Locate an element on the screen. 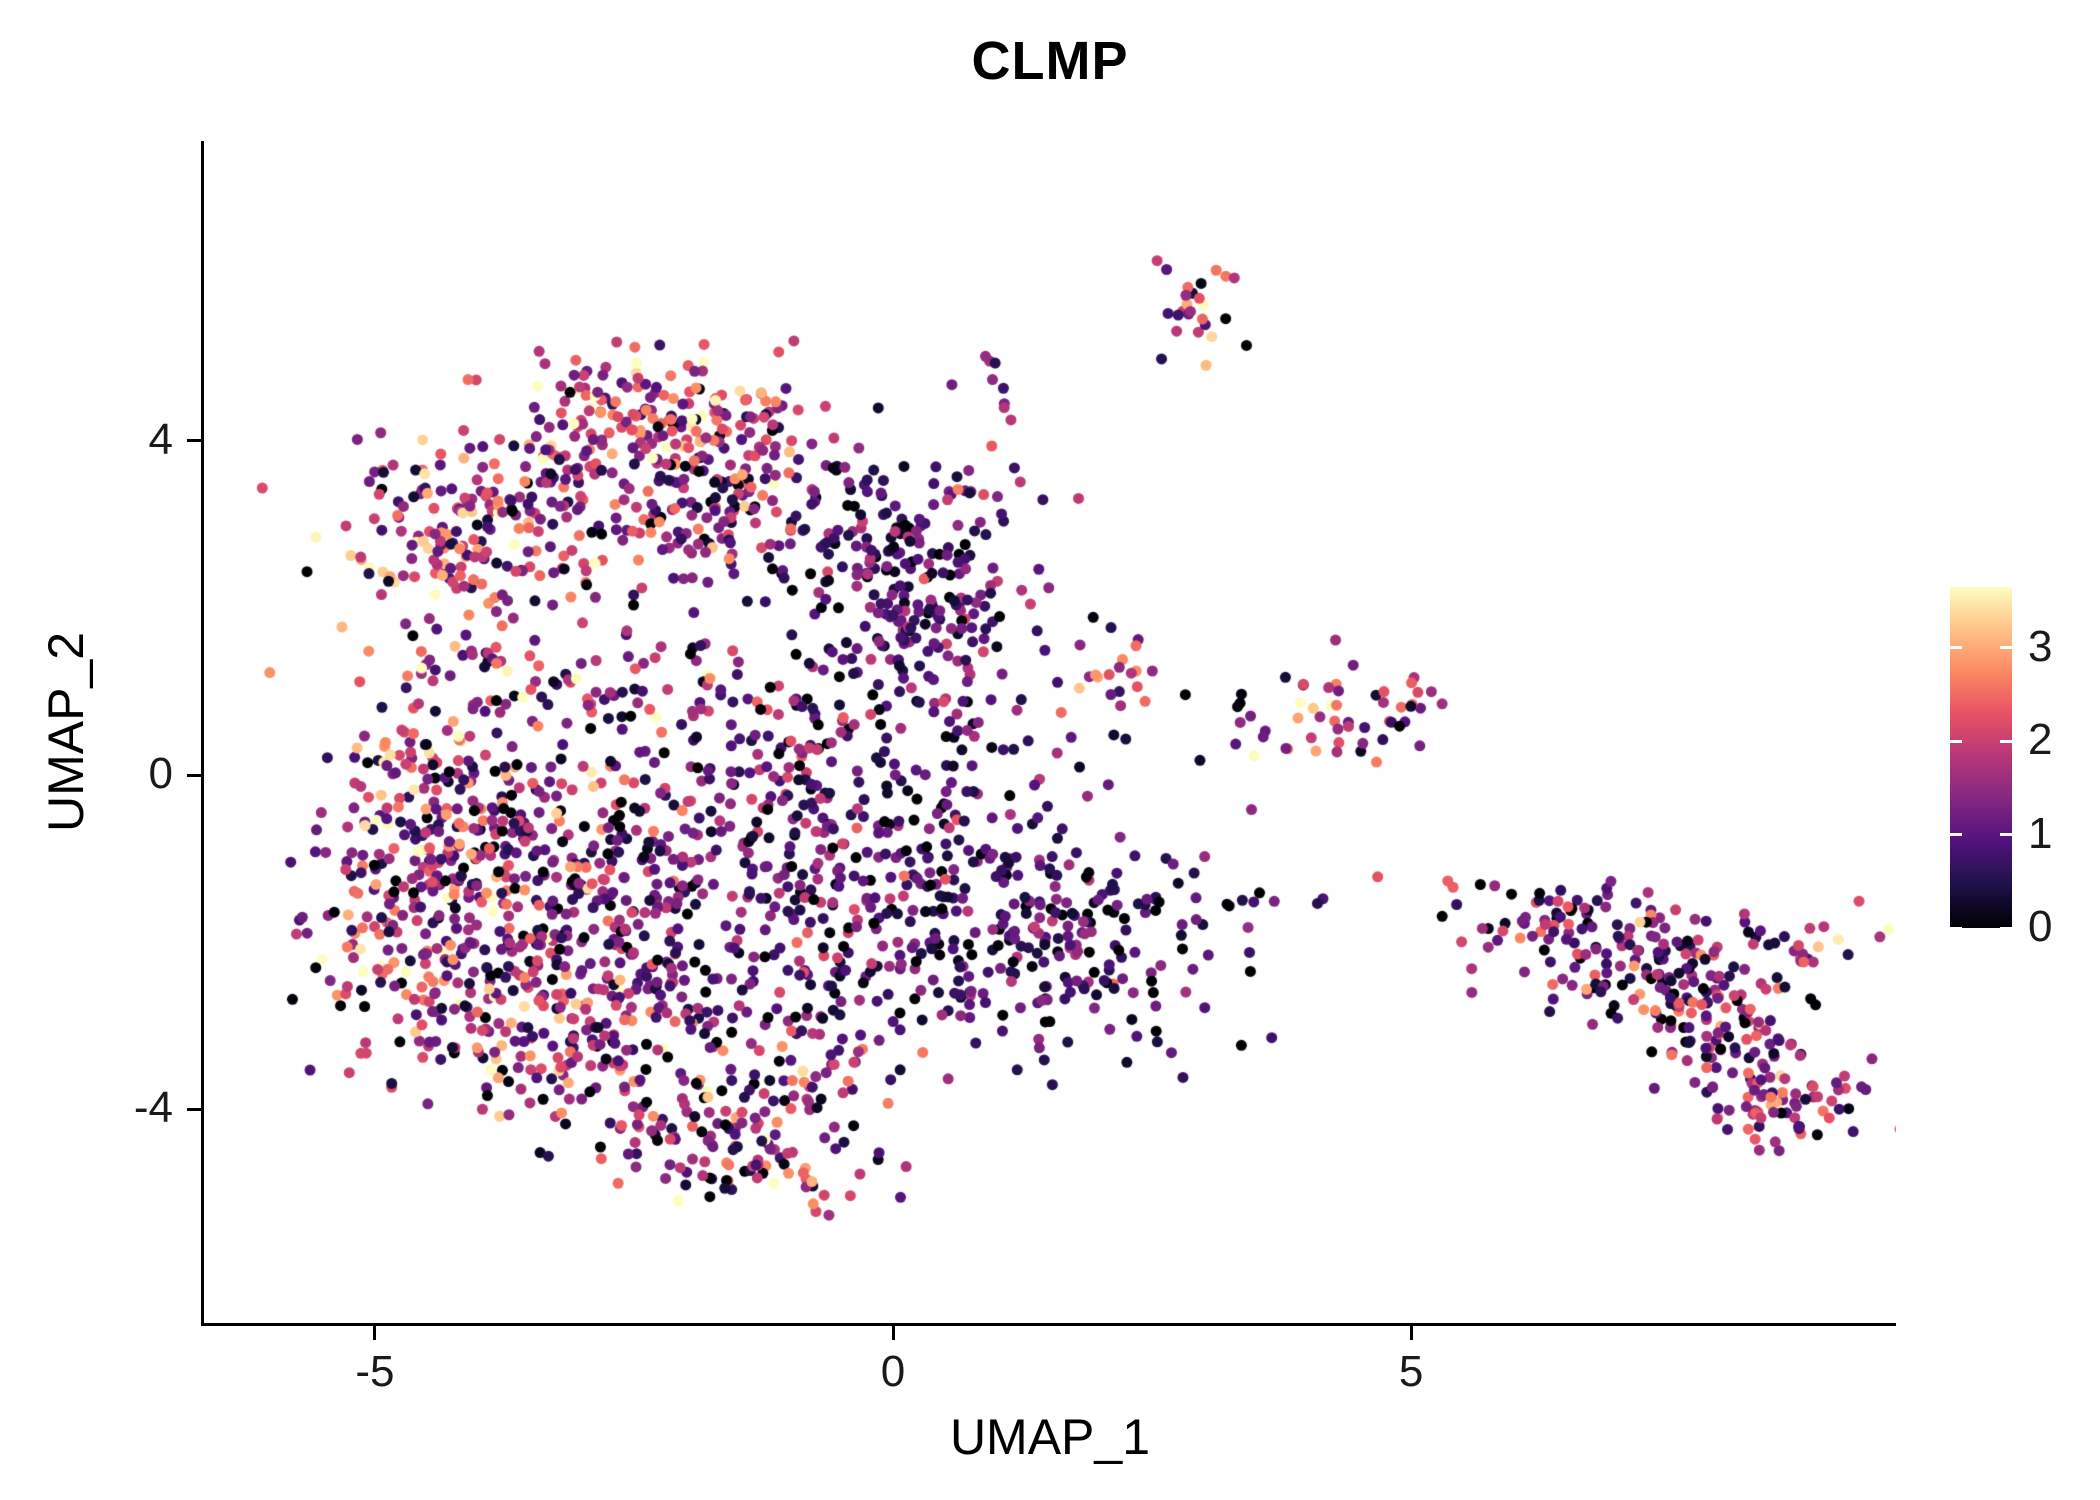 The height and width of the screenshot is (1500, 2100). x-axis-label: UMAP_1 is located at coordinates (1050, 1437).